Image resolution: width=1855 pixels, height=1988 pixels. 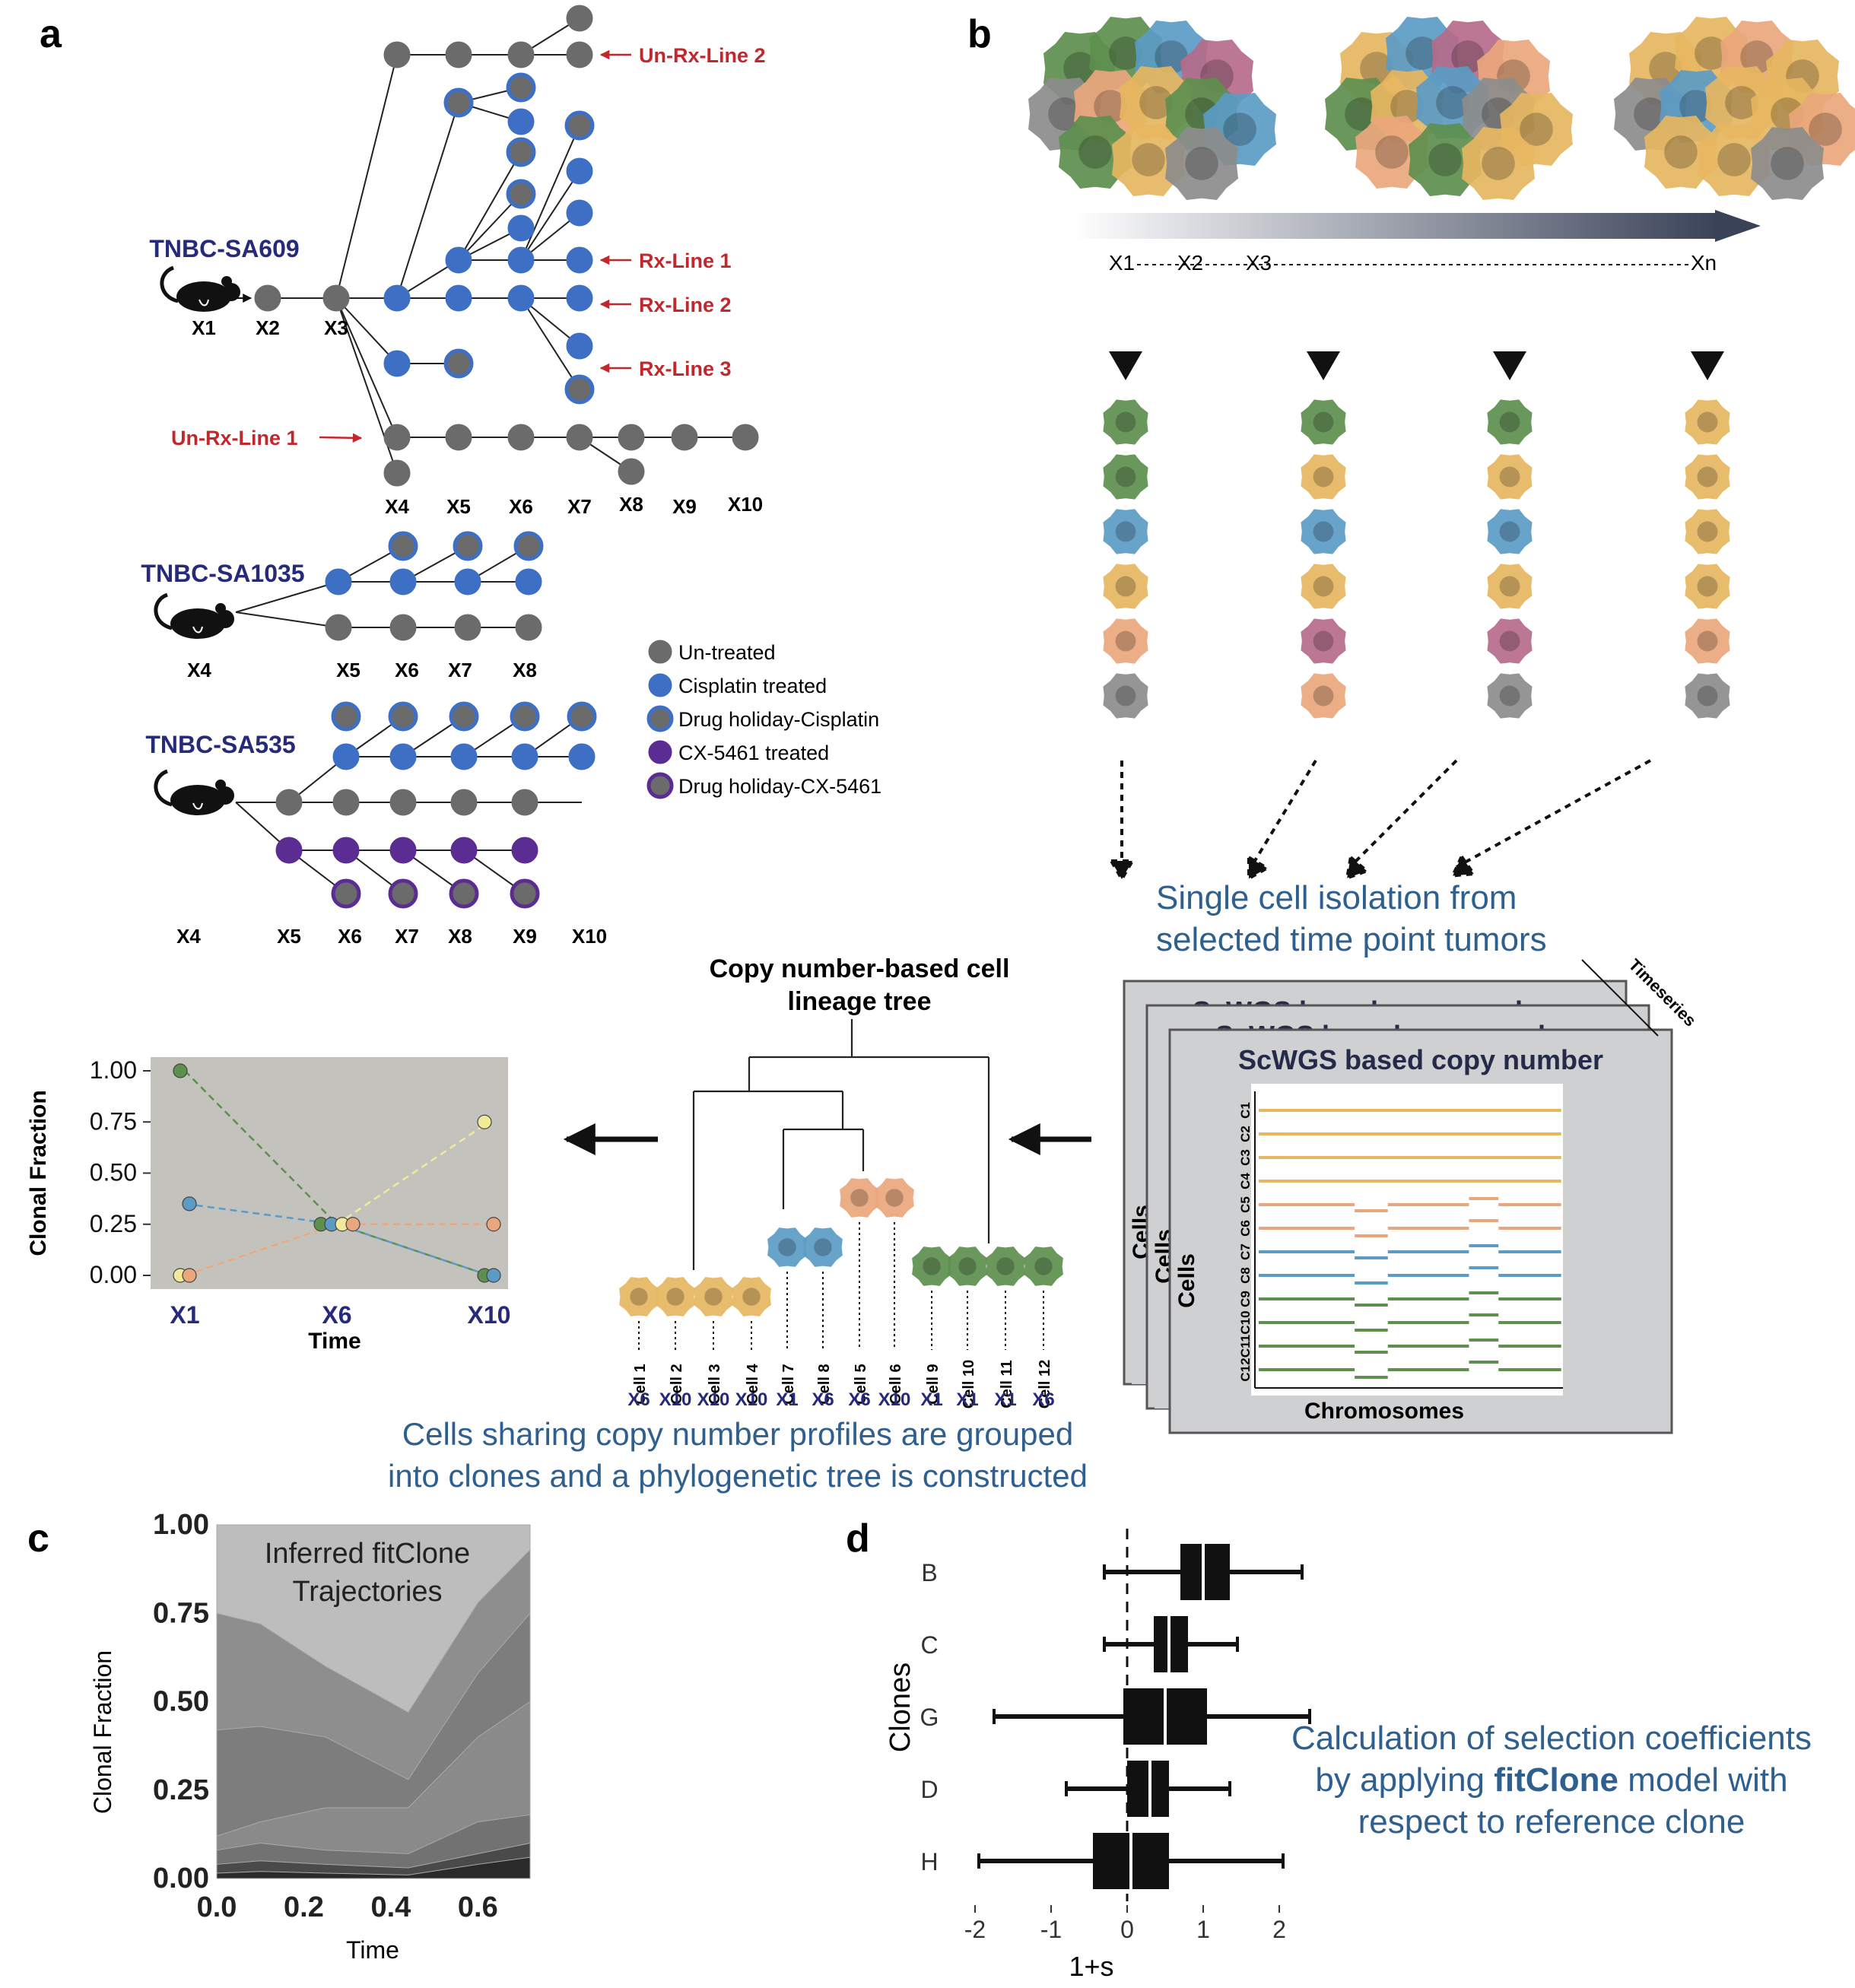 What do you see at coordinates (478, 1907) in the screenshot?
I see `x-tick-label: 0.6` at bounding box center [478, 1907].